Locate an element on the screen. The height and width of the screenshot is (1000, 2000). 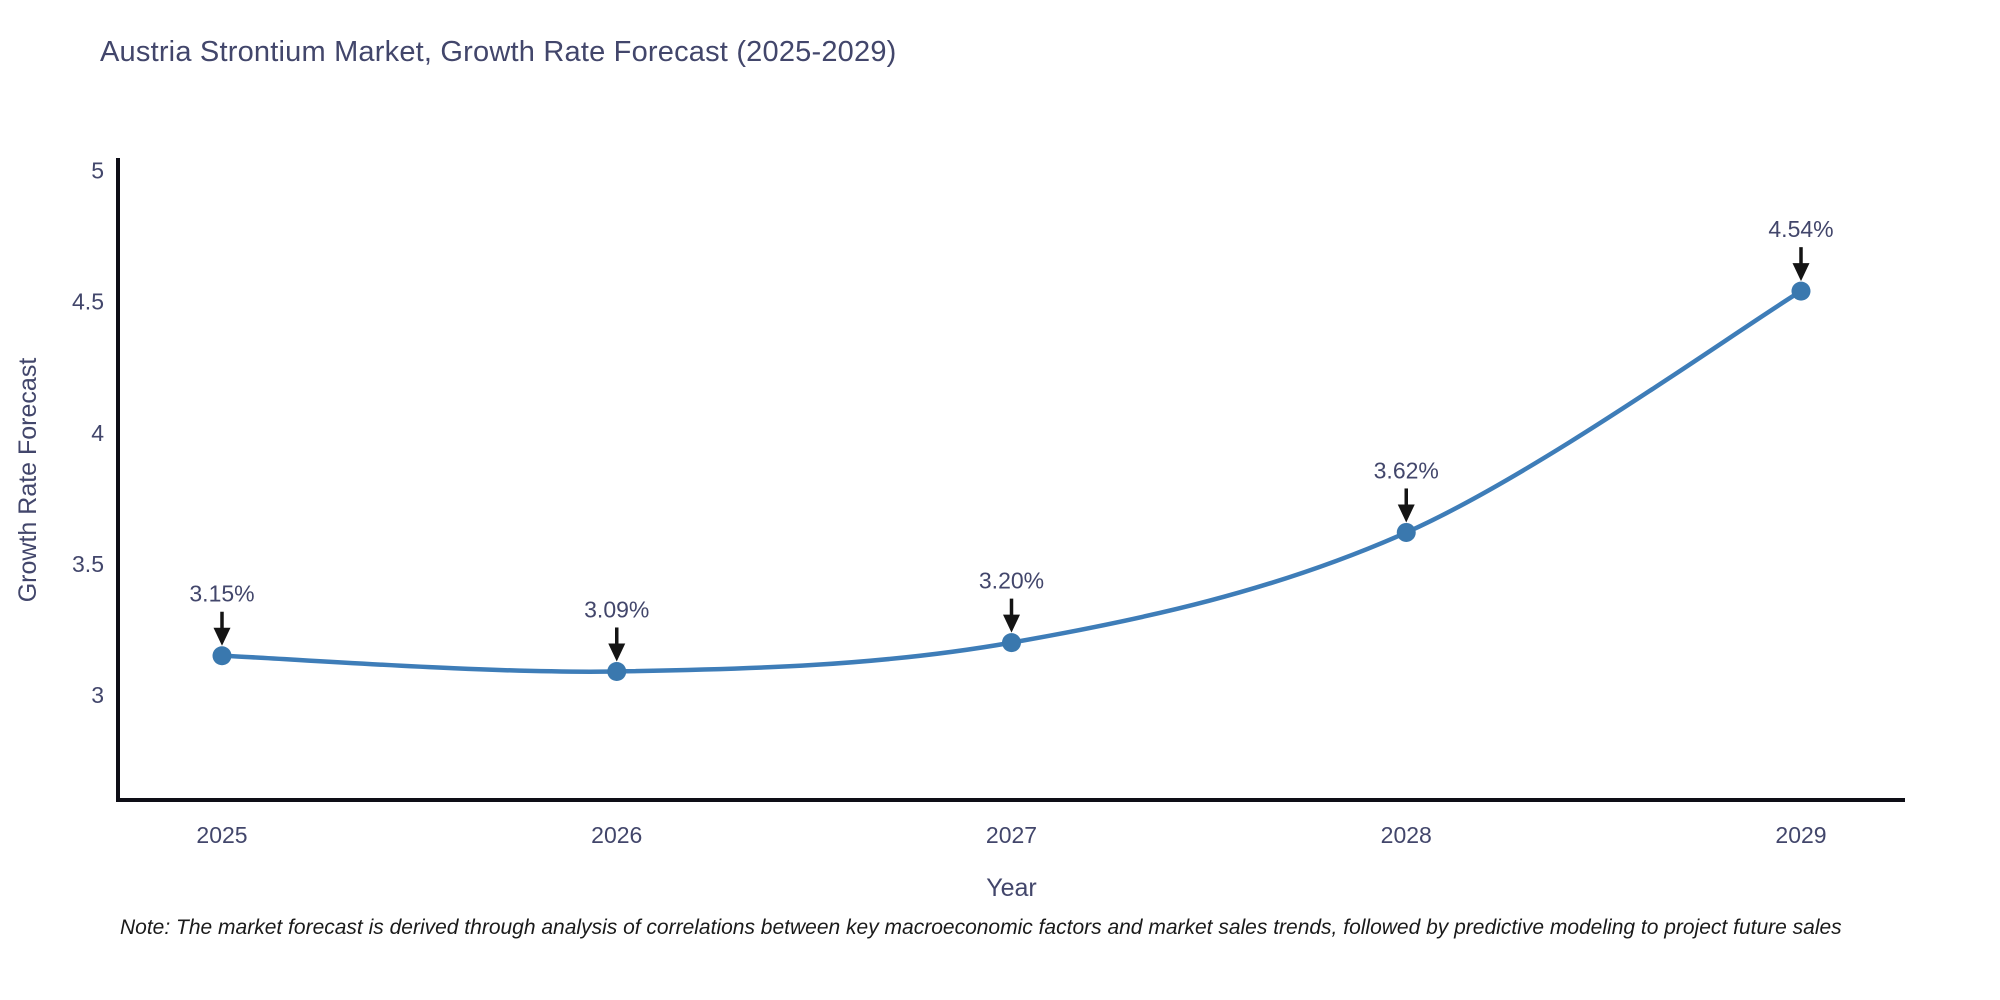
data-point-label: 4.54% is located at coordinates (1800, 229).